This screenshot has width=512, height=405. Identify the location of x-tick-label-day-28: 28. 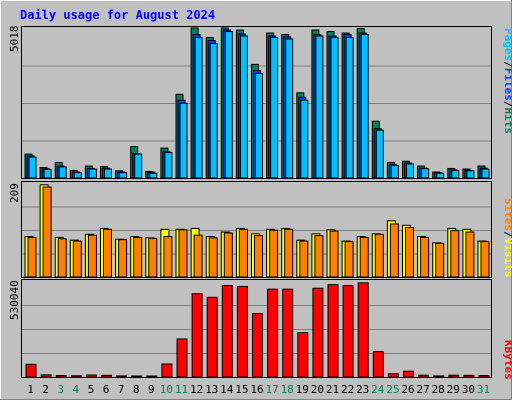
(438, 389).